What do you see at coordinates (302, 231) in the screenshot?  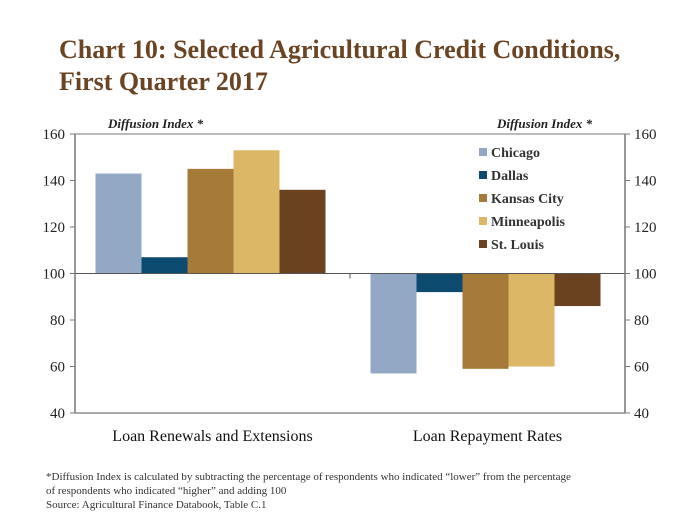 I see `bar-st-louis-renewals` at bounding box center [302, 231].